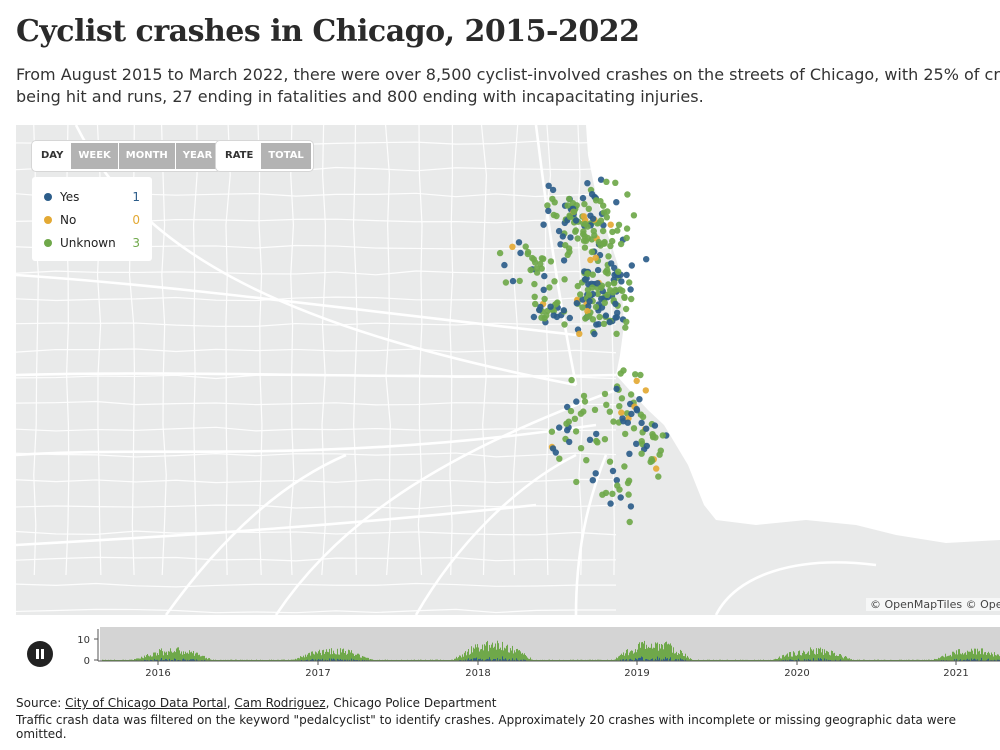  What do you see at coordinates (316, 533) in the screenshot?
I see `road` at bounding box center [316, 533].